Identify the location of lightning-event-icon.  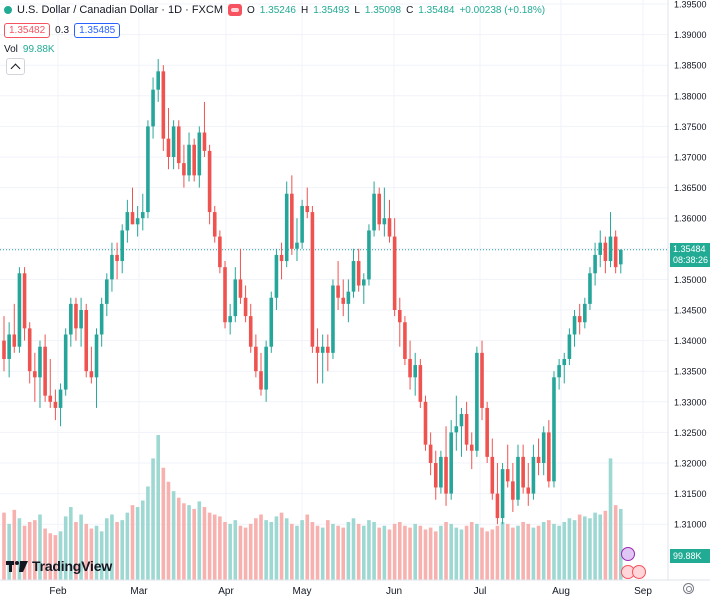
(628, 554).